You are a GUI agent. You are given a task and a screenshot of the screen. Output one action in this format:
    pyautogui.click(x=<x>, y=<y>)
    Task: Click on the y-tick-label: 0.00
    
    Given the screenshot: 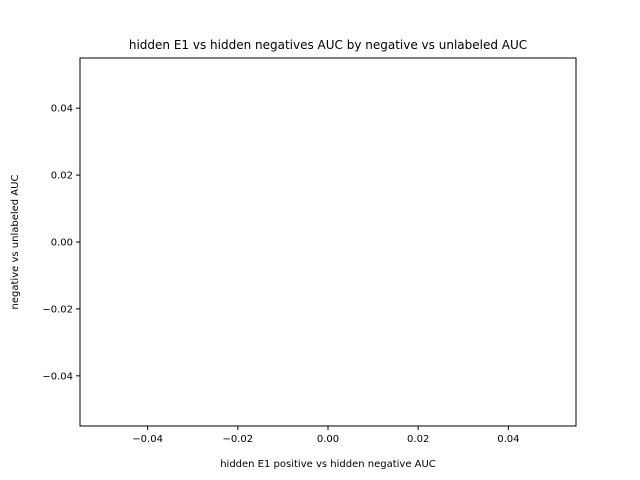 What is the action you would take?
    pyautogui.click(x=62, y=243)
    